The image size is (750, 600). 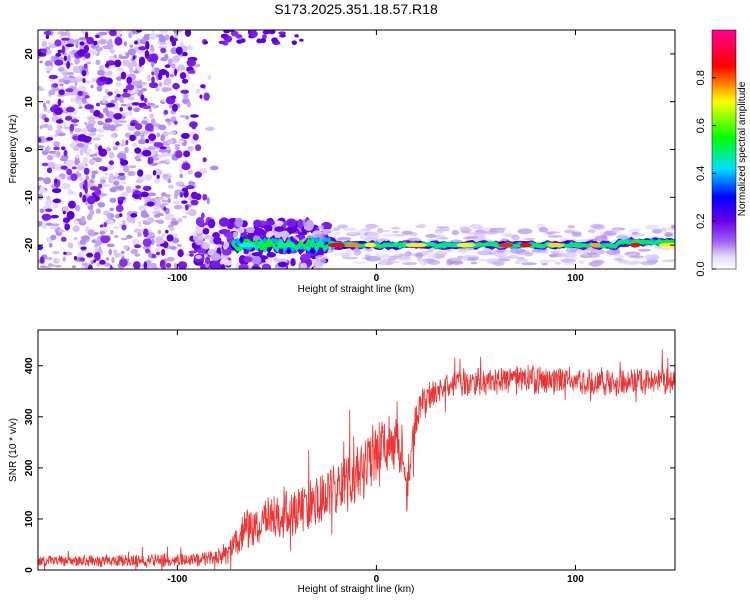 What do you see at coordinates (356, 289) in the screenshot?
I see `spectrogram-x-label: Height of straight line (km)` at bounding box center [356, 289].